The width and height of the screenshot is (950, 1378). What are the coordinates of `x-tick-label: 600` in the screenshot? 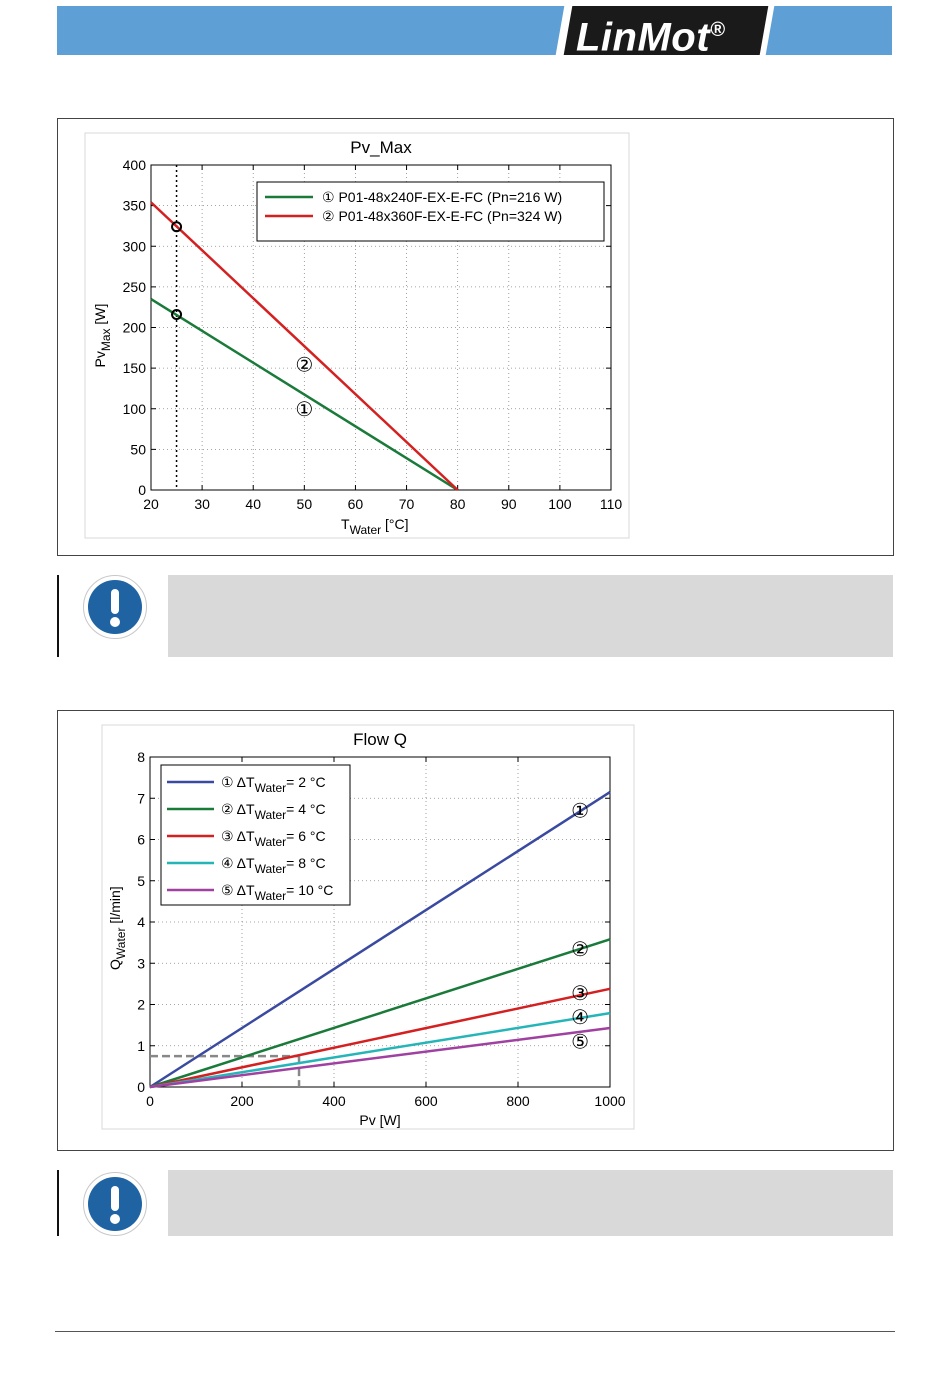 It's located at (426, 1101).